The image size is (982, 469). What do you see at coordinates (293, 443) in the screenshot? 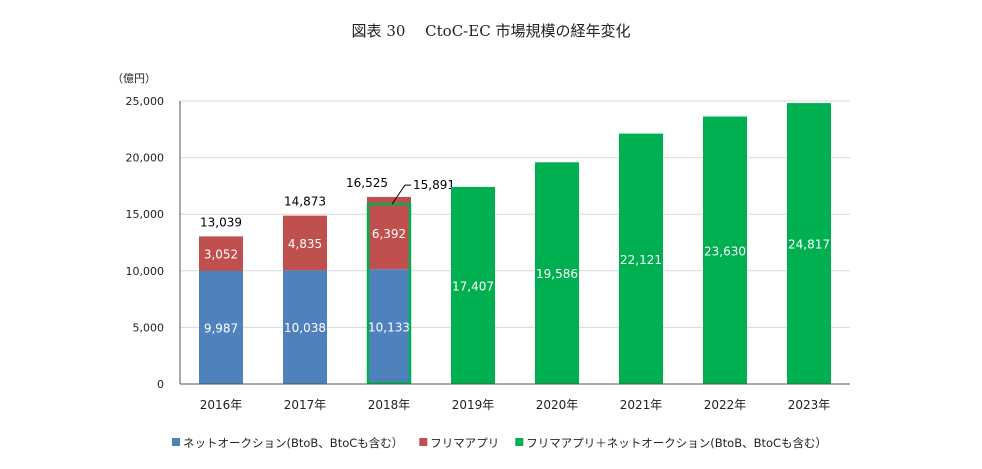
I see `legend-label: ネットオークション(BtoB、BtoCも含む）` at bounding box center [293, 443].